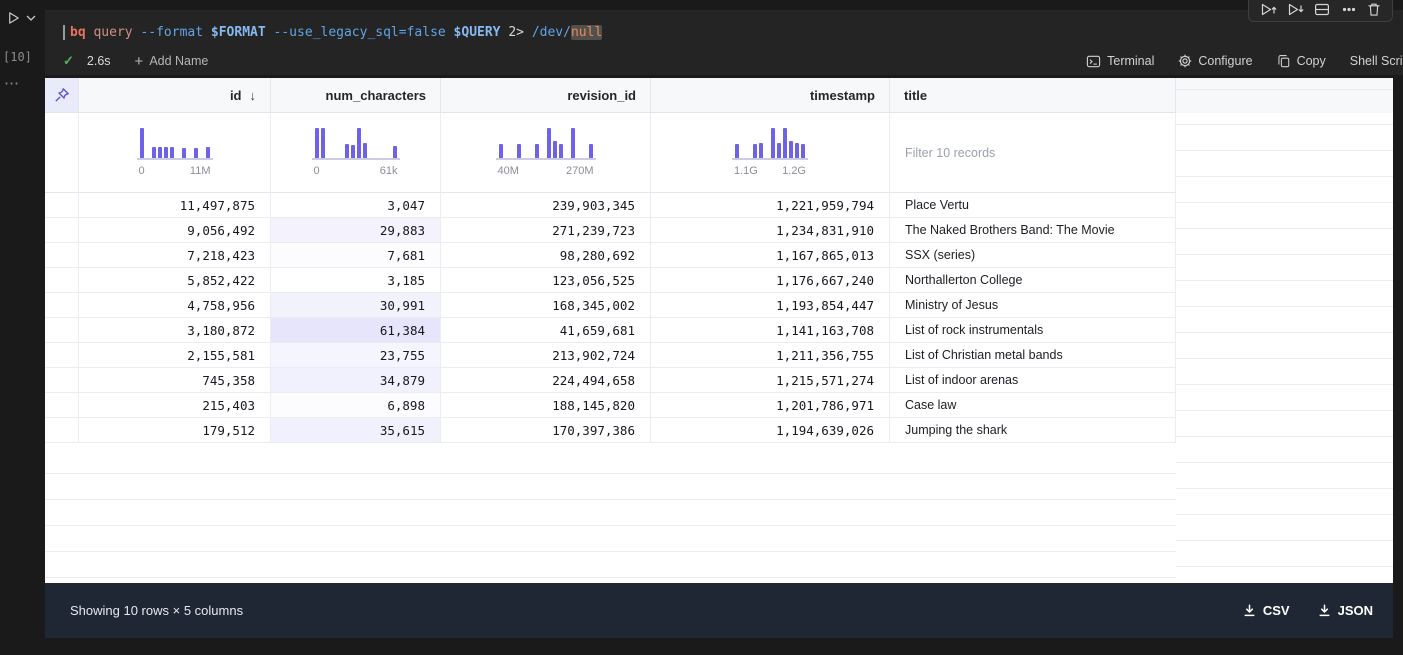  I want to click on histogram-id: 0 11M, so click(174, 152).